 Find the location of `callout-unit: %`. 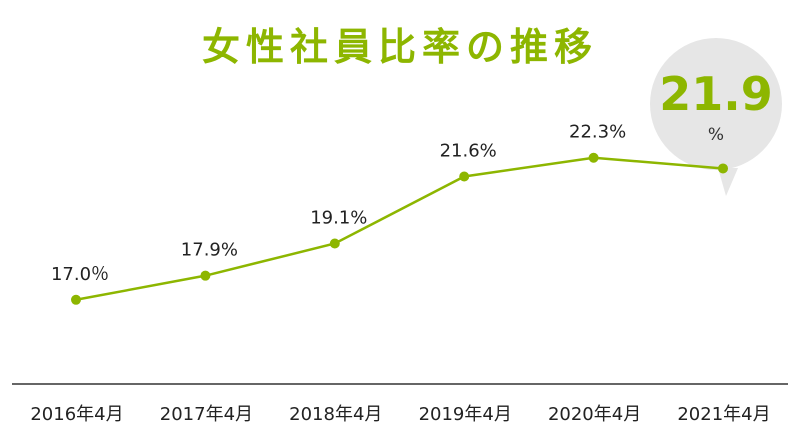

callout-unit: % is located at coordinates (716, 135).